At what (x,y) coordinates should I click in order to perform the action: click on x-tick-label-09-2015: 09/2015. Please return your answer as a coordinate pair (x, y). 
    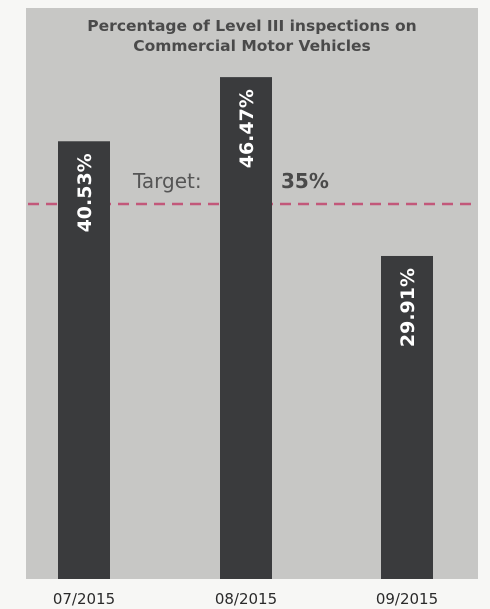
    Looking at the image, I should click on (407, 599).